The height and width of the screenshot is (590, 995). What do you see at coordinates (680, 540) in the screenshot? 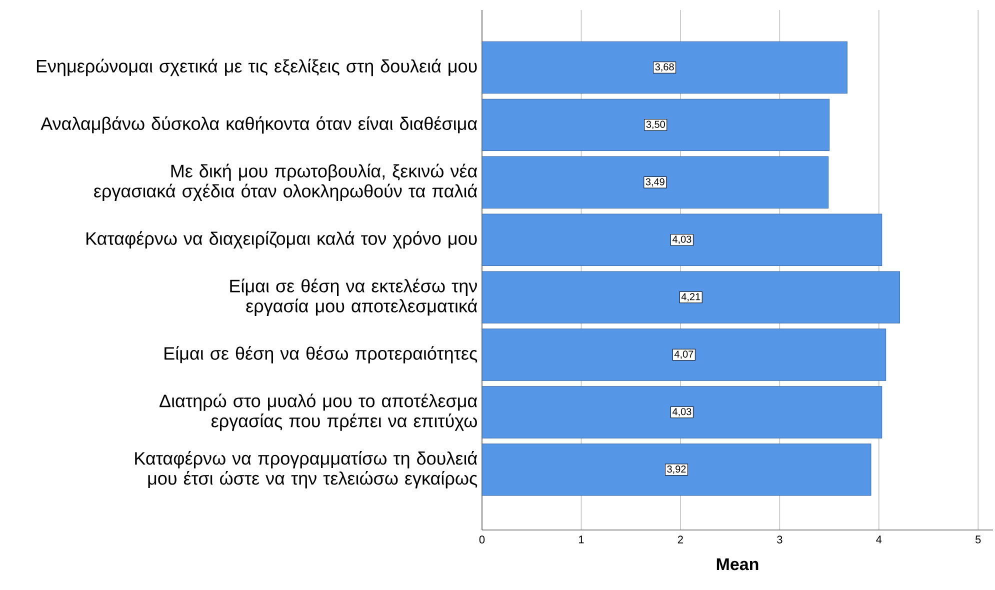
I see `x-tick-label: 2` at bounding box center [680, 540].